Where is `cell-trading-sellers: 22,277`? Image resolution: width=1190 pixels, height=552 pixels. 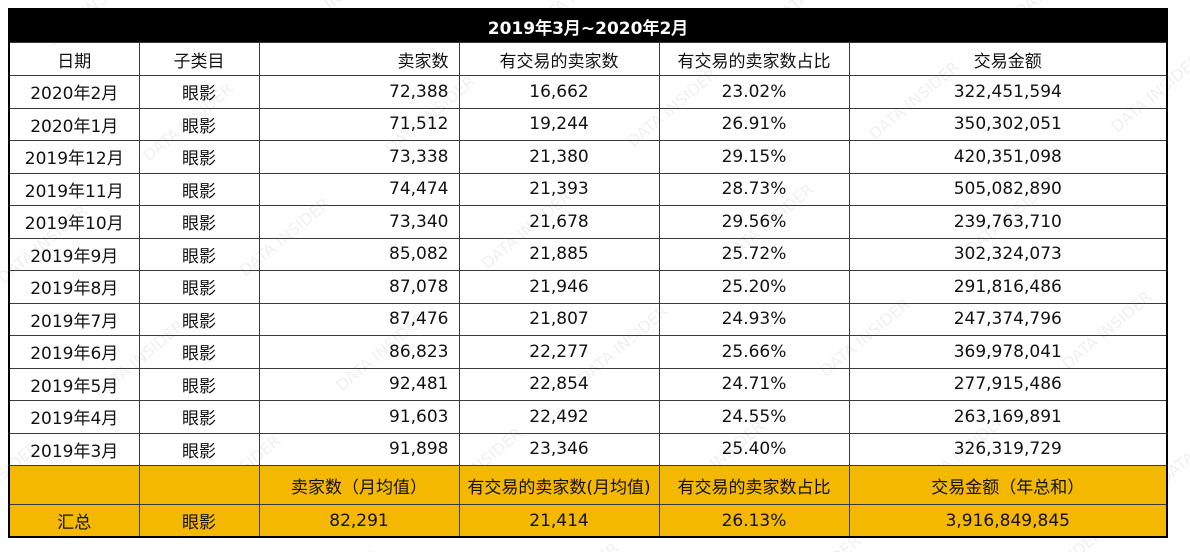
cell-trading-sellers: 22,277 is located at coordinates (559, 352).